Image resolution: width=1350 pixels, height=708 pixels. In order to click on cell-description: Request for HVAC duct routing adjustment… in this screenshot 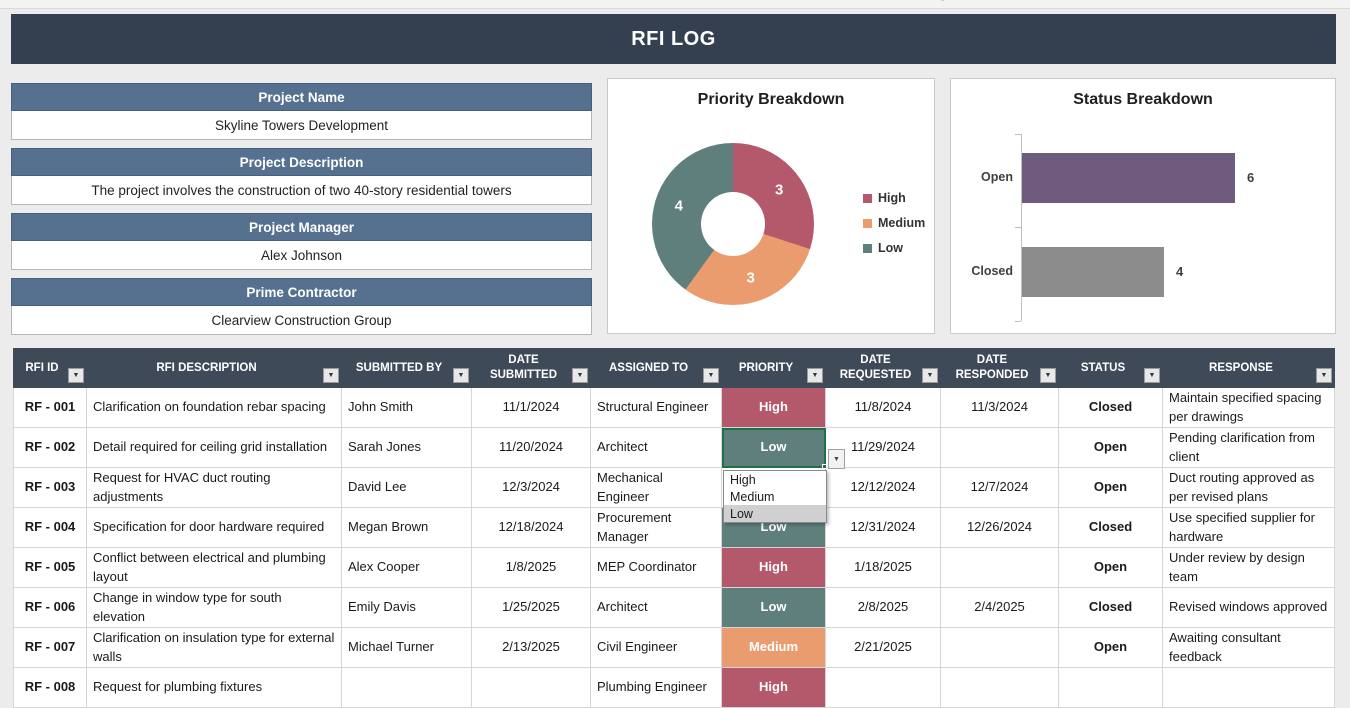, I will do `click(214, 487)`.